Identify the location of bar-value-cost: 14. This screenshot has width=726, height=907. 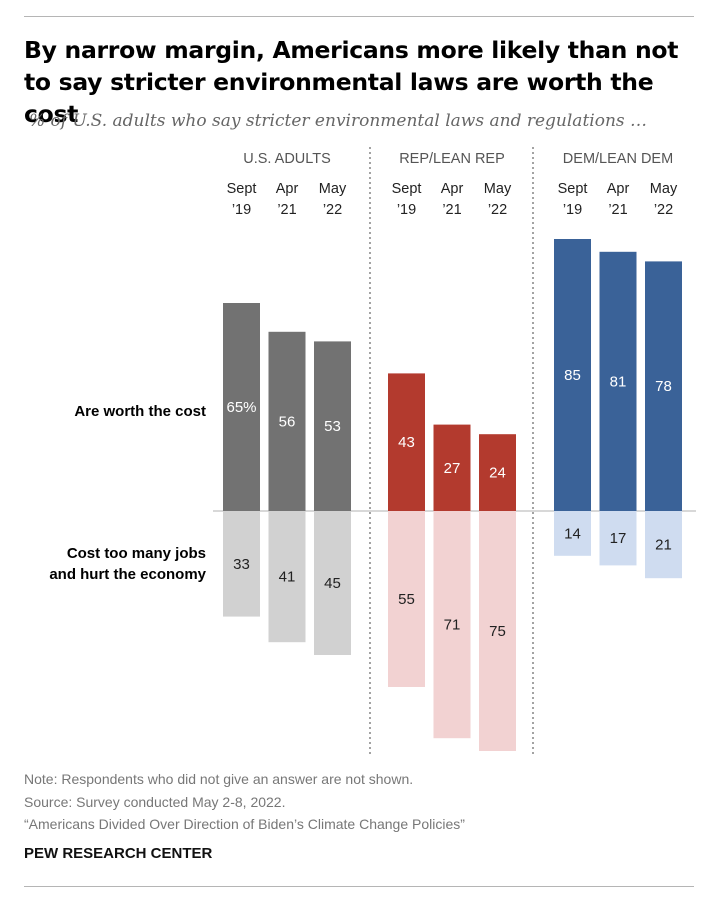
(572, 533).